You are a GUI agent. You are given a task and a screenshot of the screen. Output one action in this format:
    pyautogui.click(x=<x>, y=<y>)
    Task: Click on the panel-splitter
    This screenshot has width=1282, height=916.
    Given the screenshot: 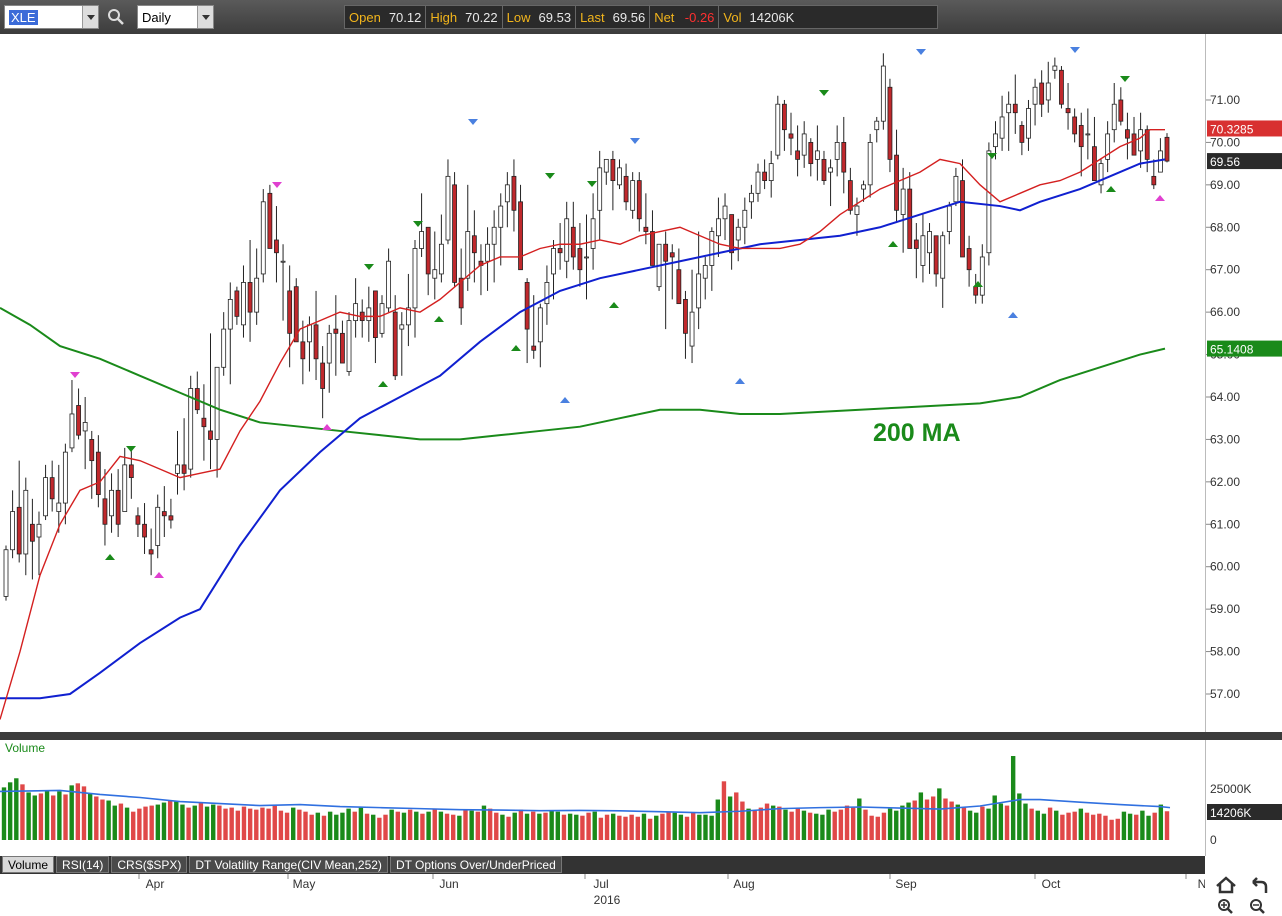 What is the action you would take?
    pyautogui.click(x=641, y=736)
    